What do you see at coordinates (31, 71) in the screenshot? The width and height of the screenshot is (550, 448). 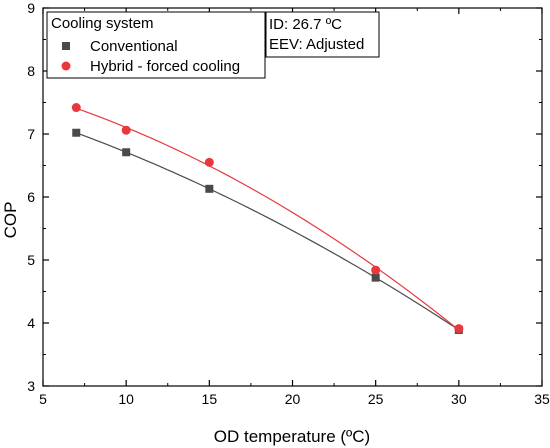 I see `y-tick-label: 8` at bounding box center [31, 71].